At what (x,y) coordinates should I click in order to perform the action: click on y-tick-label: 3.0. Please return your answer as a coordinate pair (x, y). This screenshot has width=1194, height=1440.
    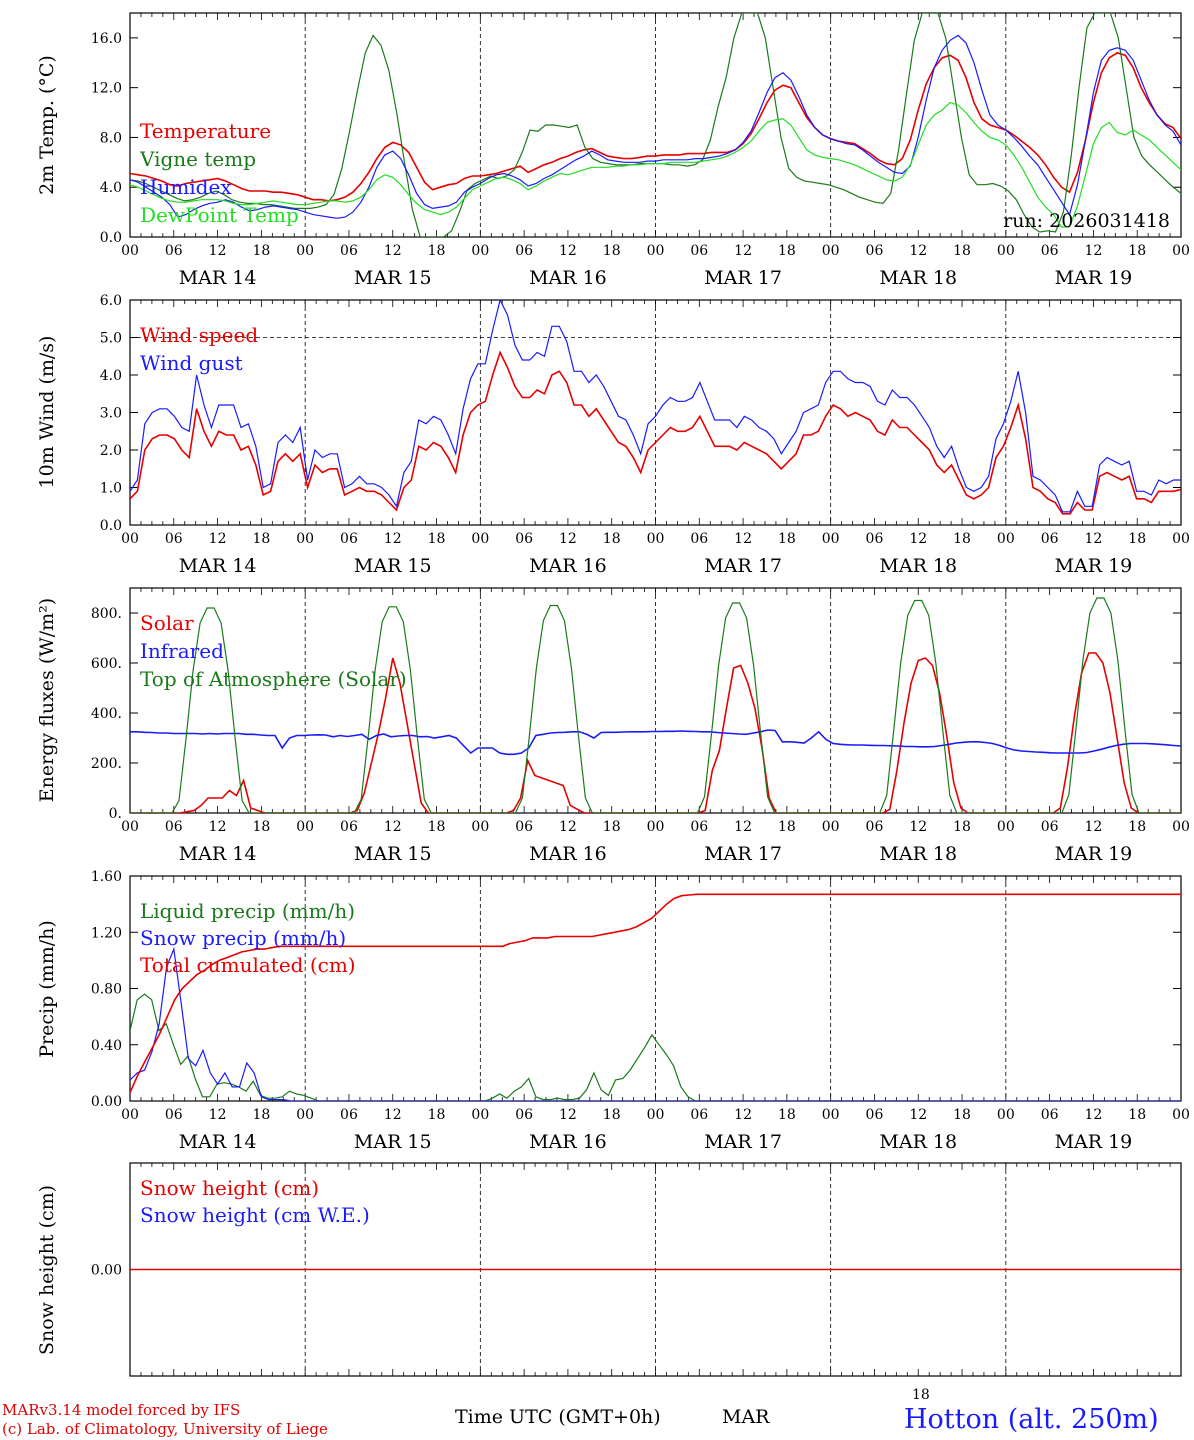
    Looking at the image, I should click on (111, 414).